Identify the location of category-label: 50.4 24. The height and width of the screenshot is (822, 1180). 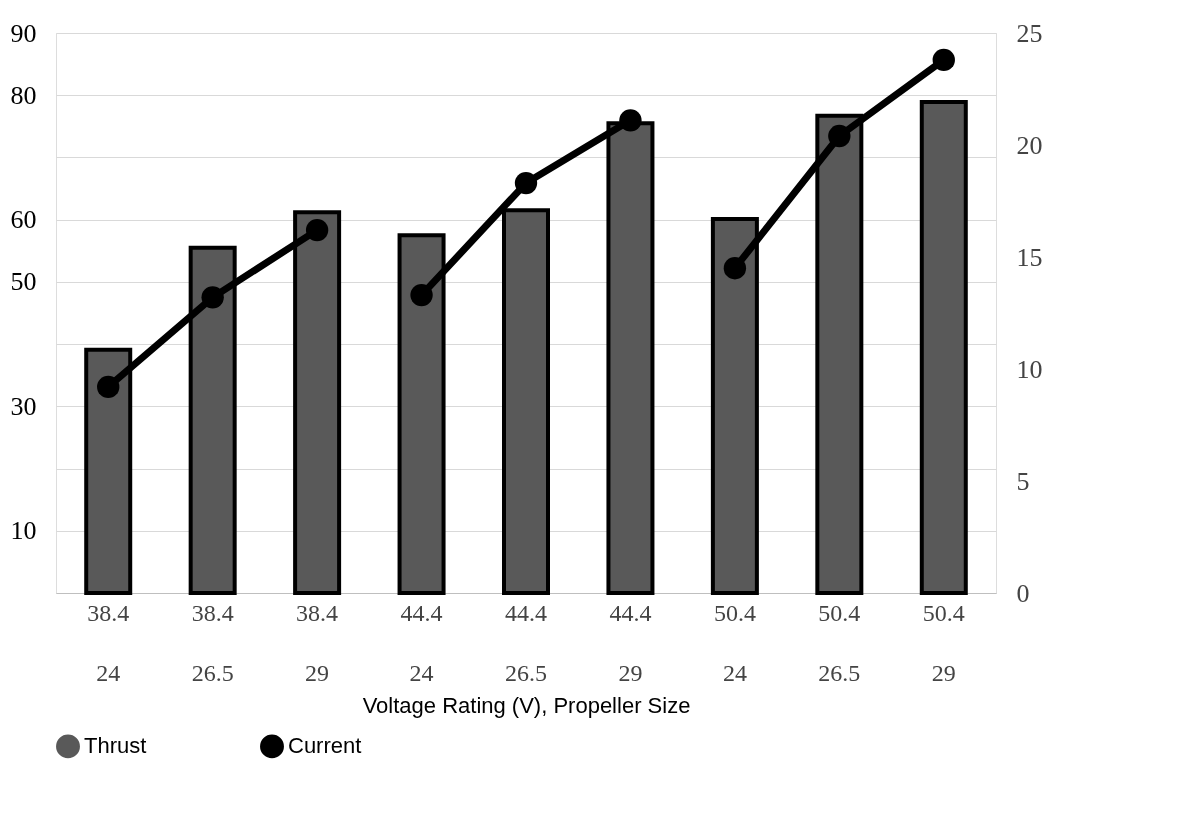
(734, 642).